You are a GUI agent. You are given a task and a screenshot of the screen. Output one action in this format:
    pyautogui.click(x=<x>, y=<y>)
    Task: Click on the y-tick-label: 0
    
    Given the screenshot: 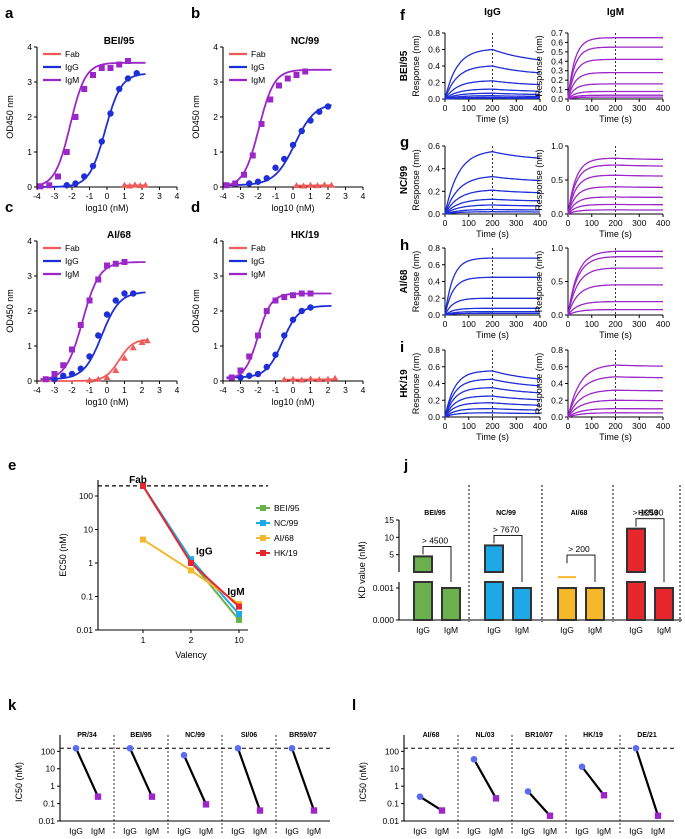 What is the action you would take?
    pyautogui.click(x=215, y=381)
    